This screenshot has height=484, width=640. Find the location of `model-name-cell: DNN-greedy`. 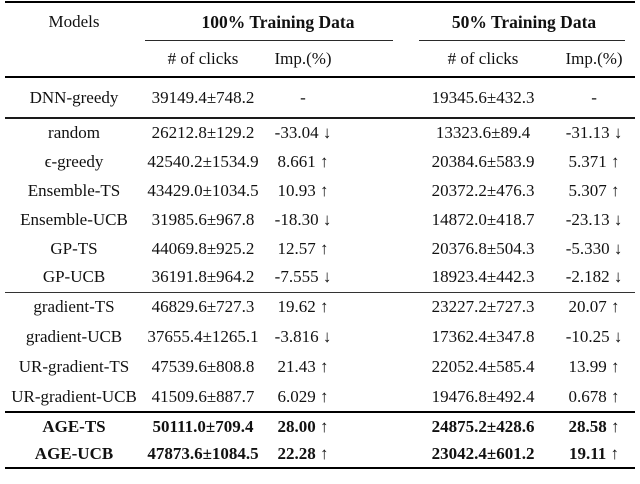

model-name-cell: DNN-greedy is located at coordinates (74, 97).